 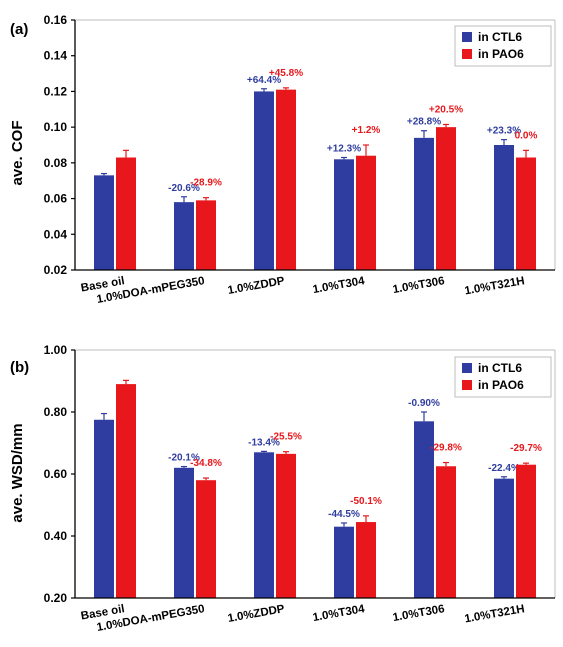 I want to click on y-tick-label-a: 0.10, so click(x=56, y=127).